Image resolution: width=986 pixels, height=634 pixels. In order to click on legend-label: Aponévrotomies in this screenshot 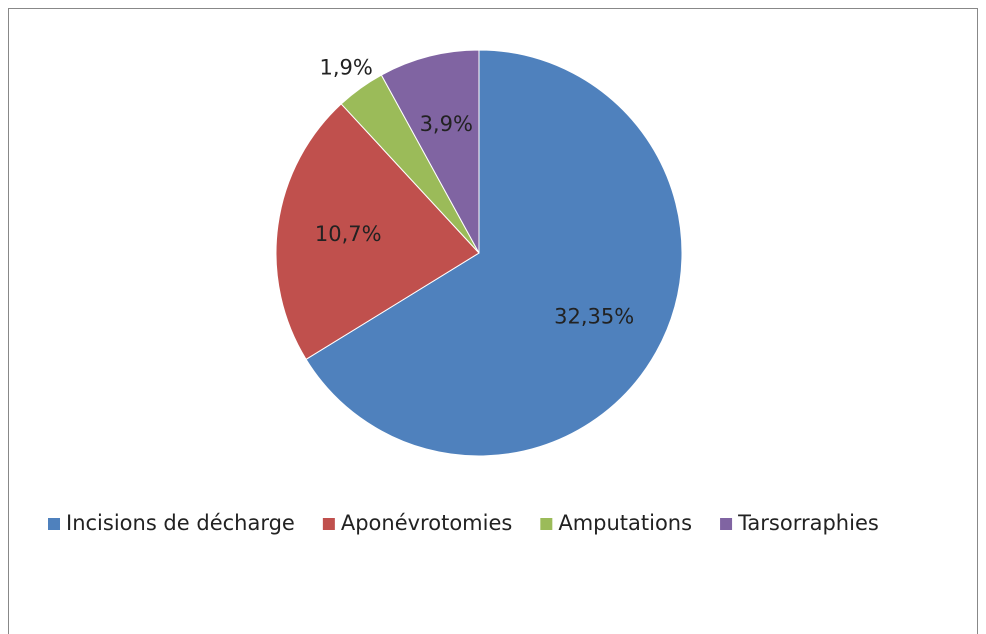, I will do `click(426, 523)`.